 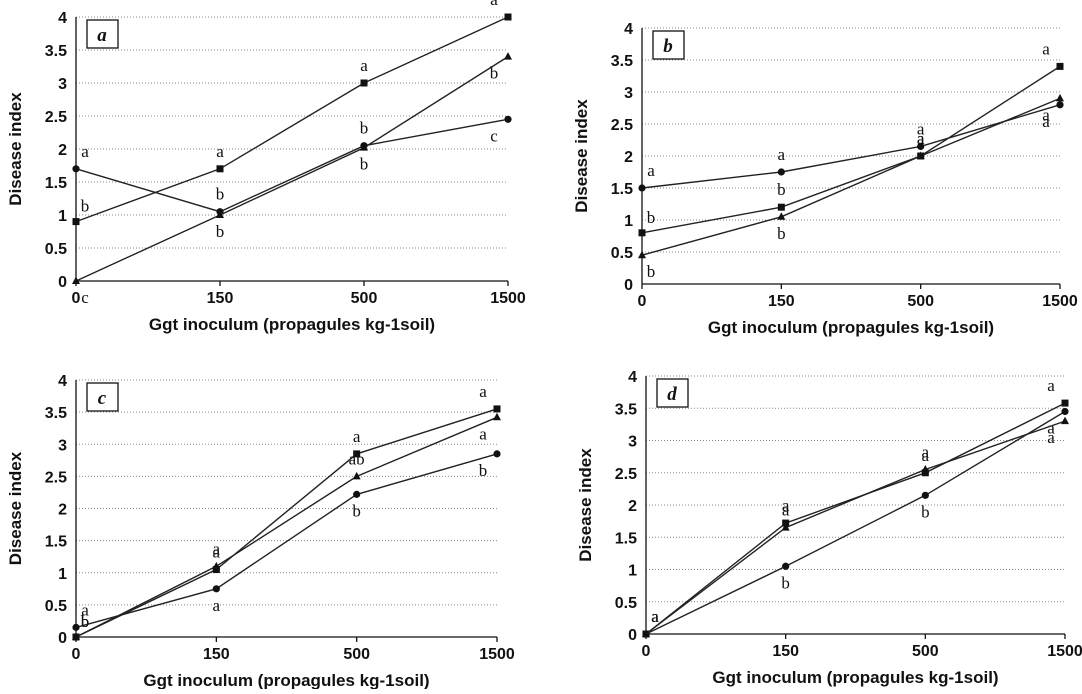 I want to click on significance-letter: ab, so click(x=357, y=458).